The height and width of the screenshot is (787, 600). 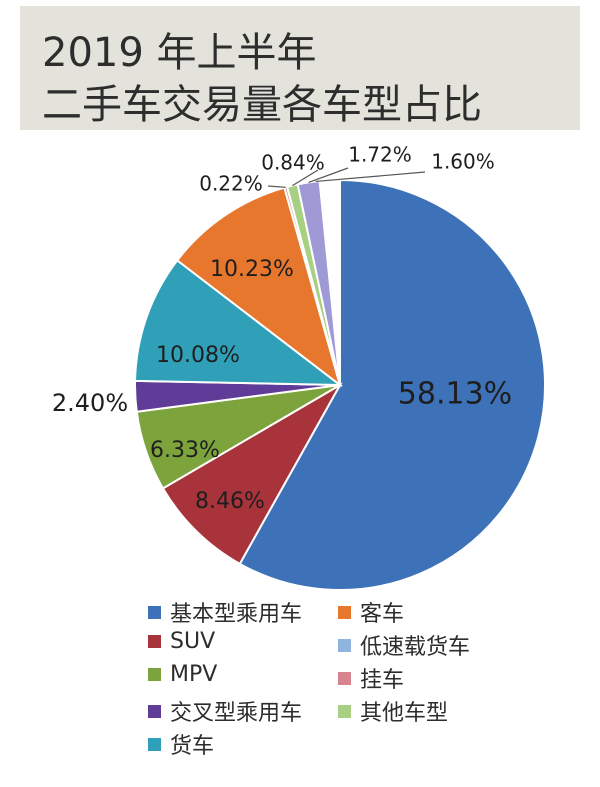 I want to click on data-label-5: 10.08%, so click(x=198, y=355).